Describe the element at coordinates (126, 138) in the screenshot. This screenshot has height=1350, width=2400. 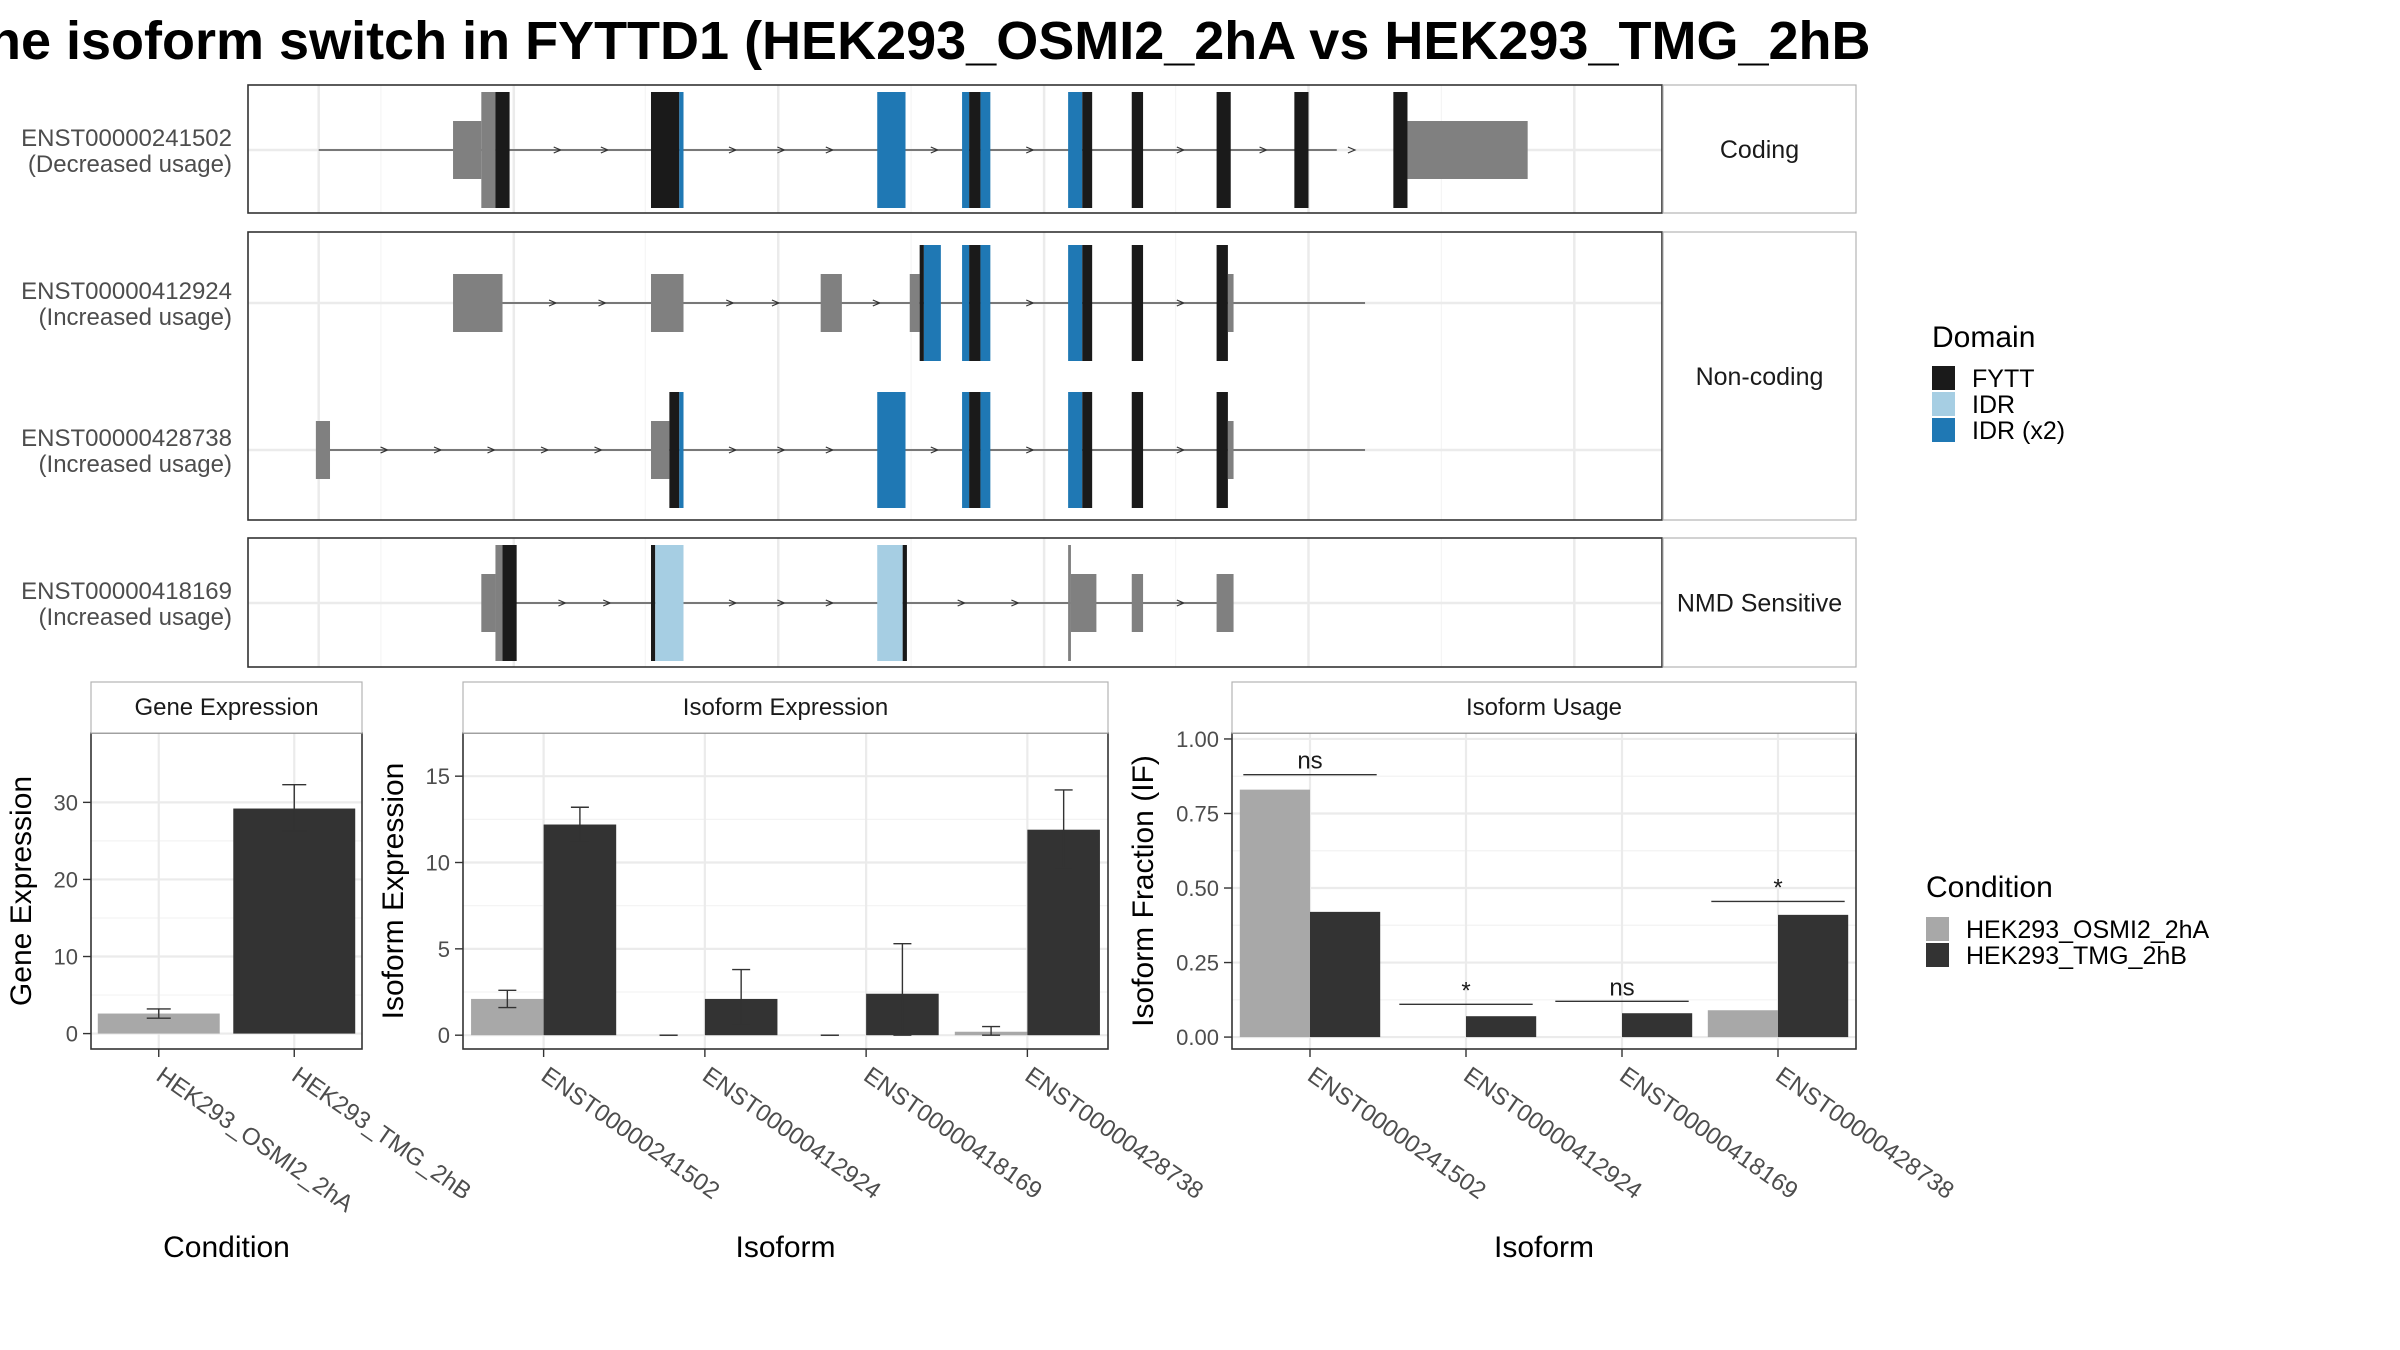
I see `transcript-id-label: ENST00000241502` at that location.